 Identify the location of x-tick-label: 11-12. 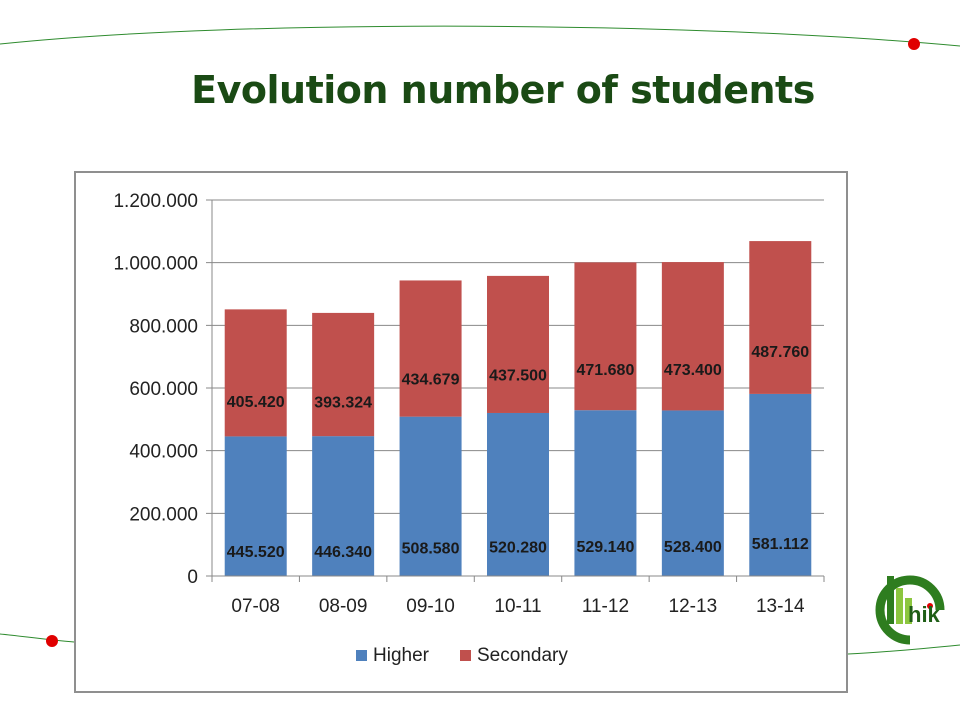
(605, 606).